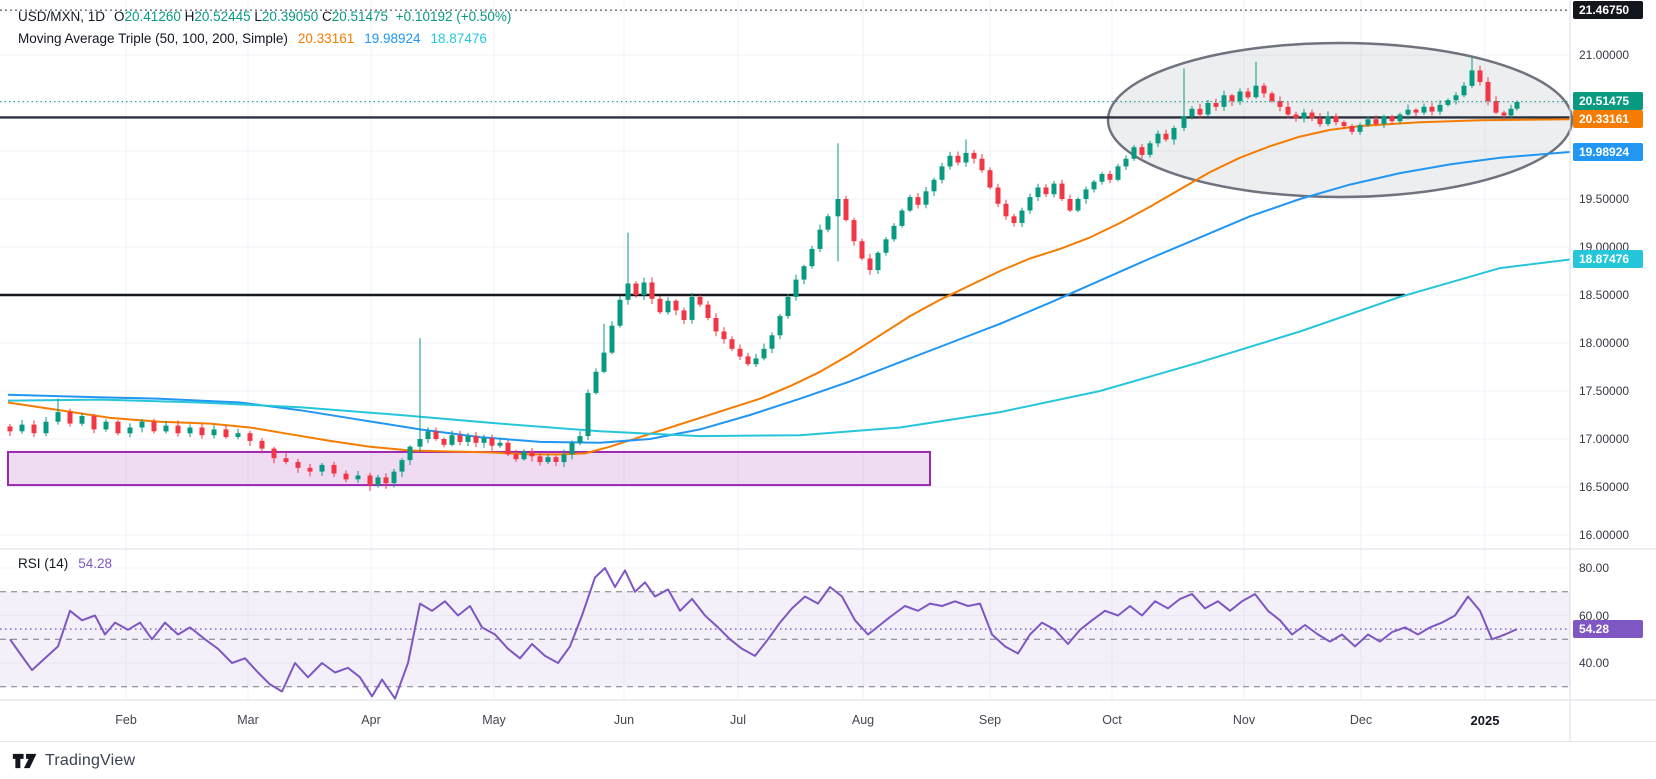 The width and height of the screenshot is (1656, 779). I want to click on price-tick-label: 18.00000, so click(1604, 343).